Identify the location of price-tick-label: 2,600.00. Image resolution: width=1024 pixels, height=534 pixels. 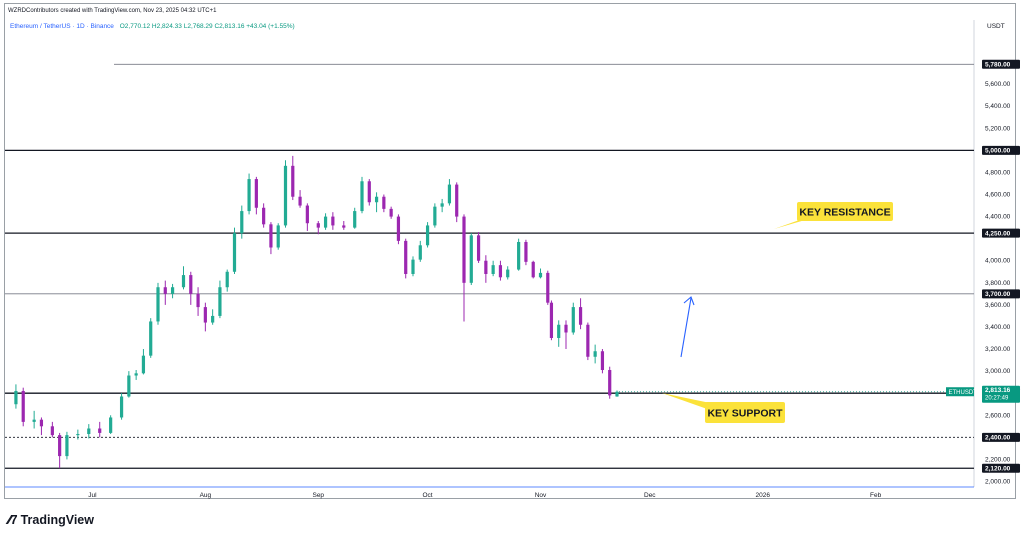
(998, 415).